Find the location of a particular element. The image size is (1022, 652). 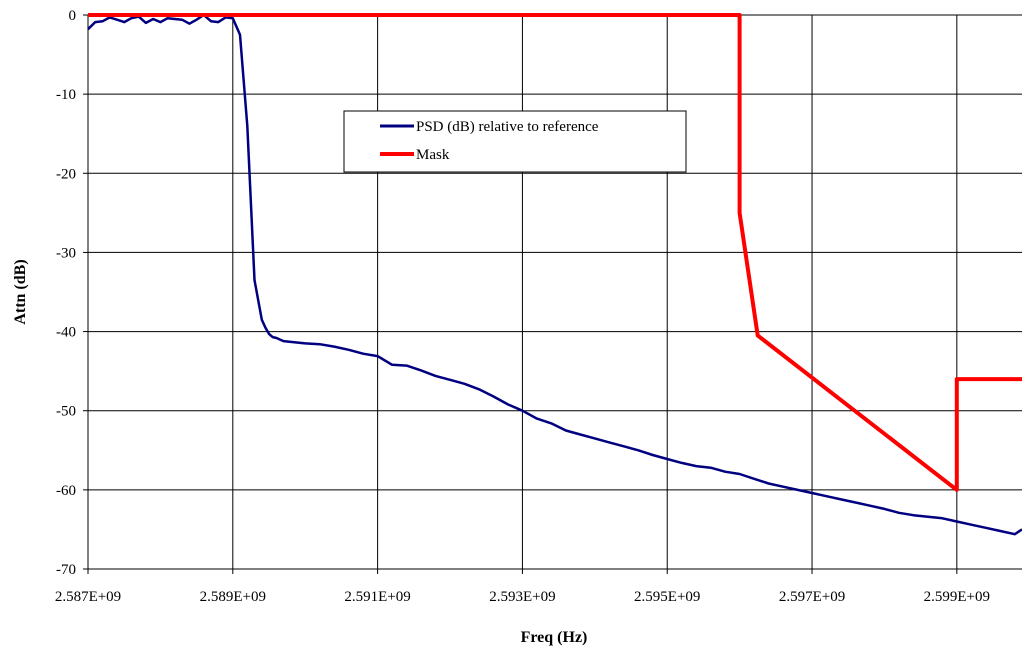

y-tick-label: -10 is located at coordinates (66, 95).